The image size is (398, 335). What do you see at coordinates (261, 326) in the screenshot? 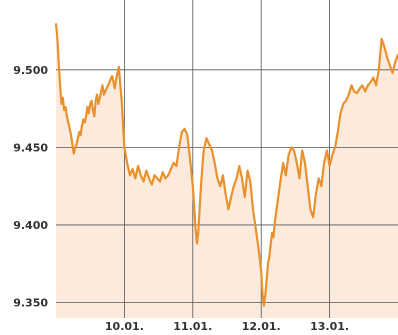
I see `x-tick-label: 12.01.` at bounding box center [261, 326].